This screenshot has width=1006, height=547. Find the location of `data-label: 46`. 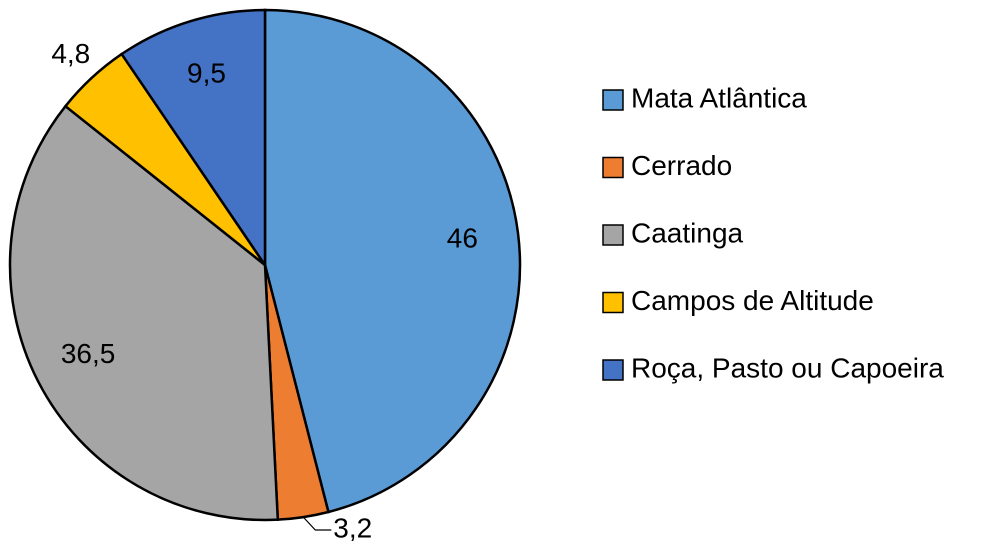

data-label: 46 is located at coordinates (462, 237).